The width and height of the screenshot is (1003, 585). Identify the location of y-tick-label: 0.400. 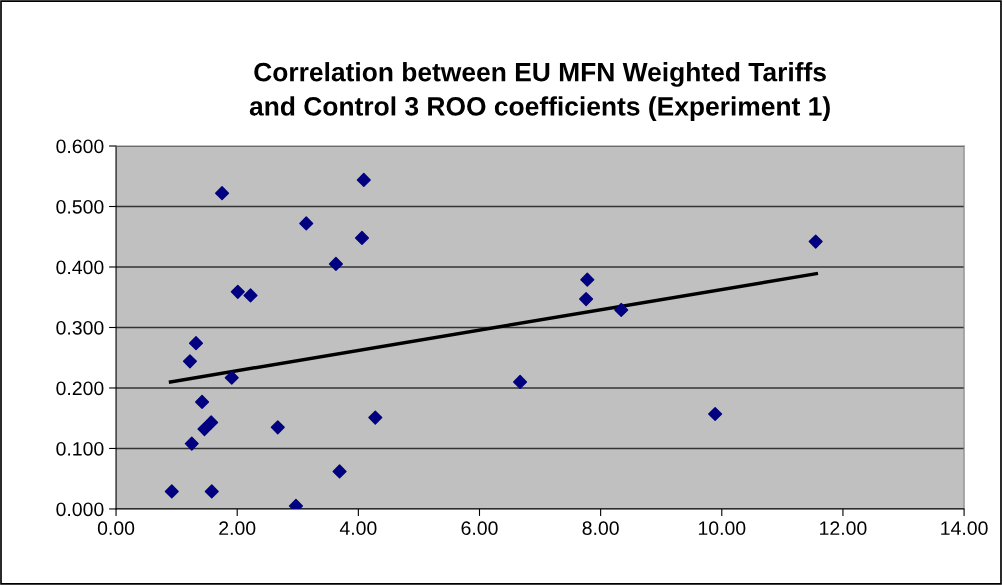
(80, 267).